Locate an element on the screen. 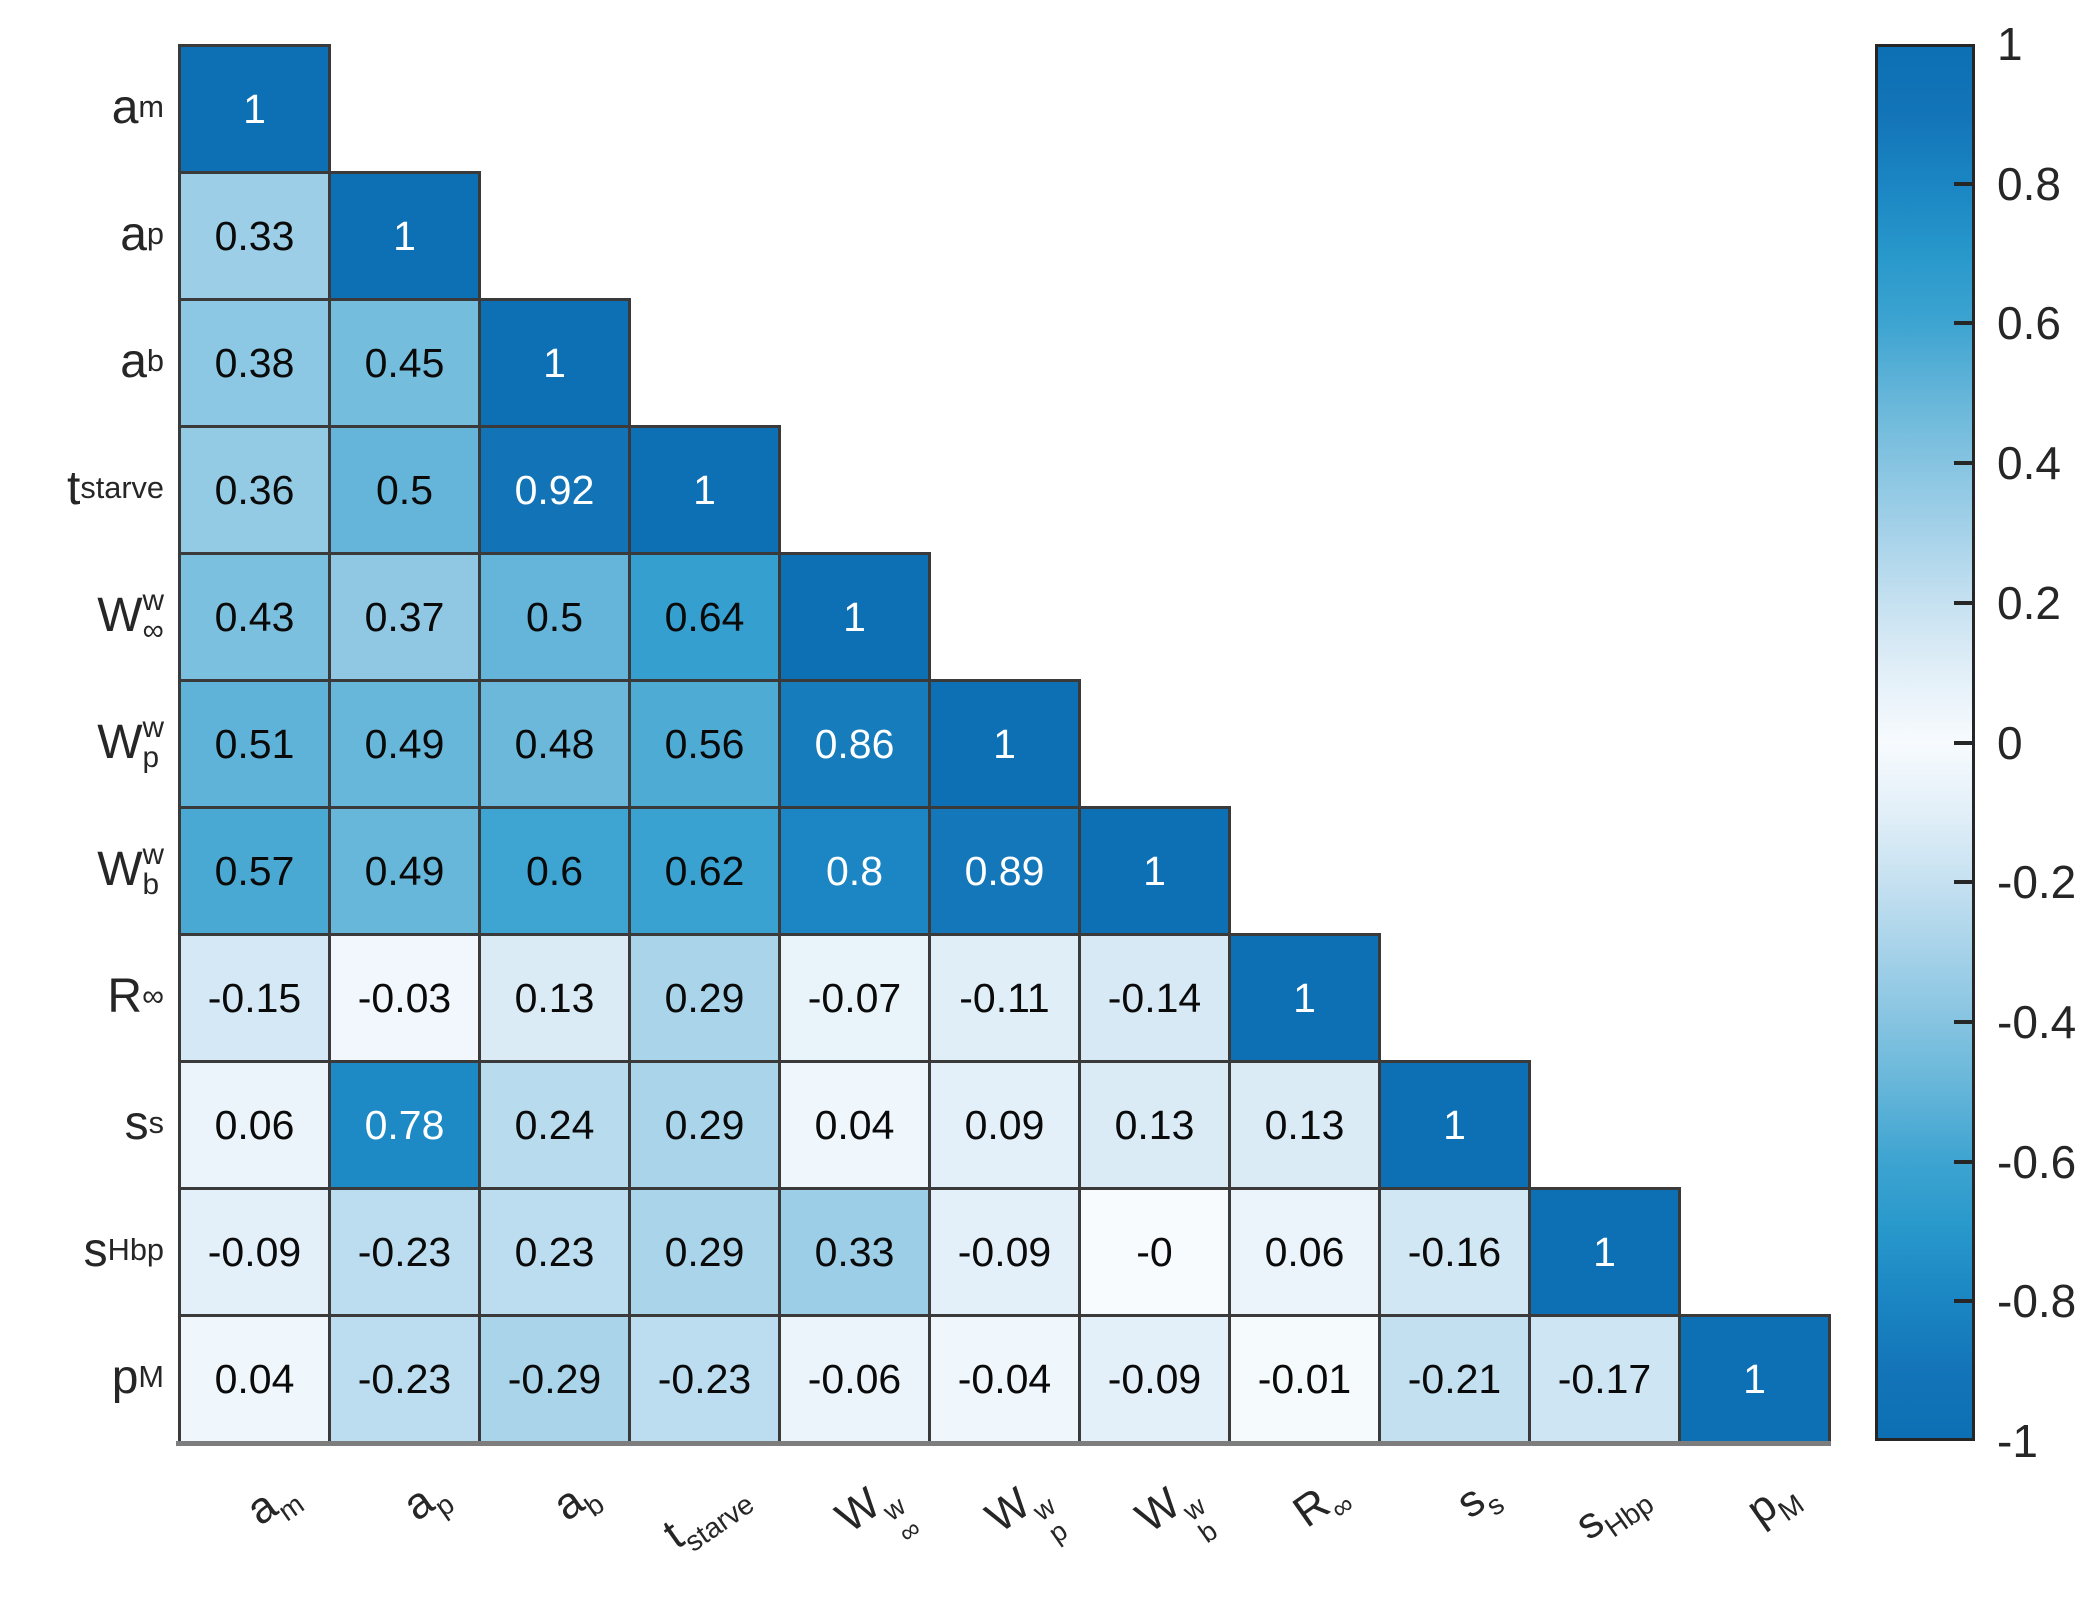  heatmap-cell: 0.86 is located at coordinates (853, 742).